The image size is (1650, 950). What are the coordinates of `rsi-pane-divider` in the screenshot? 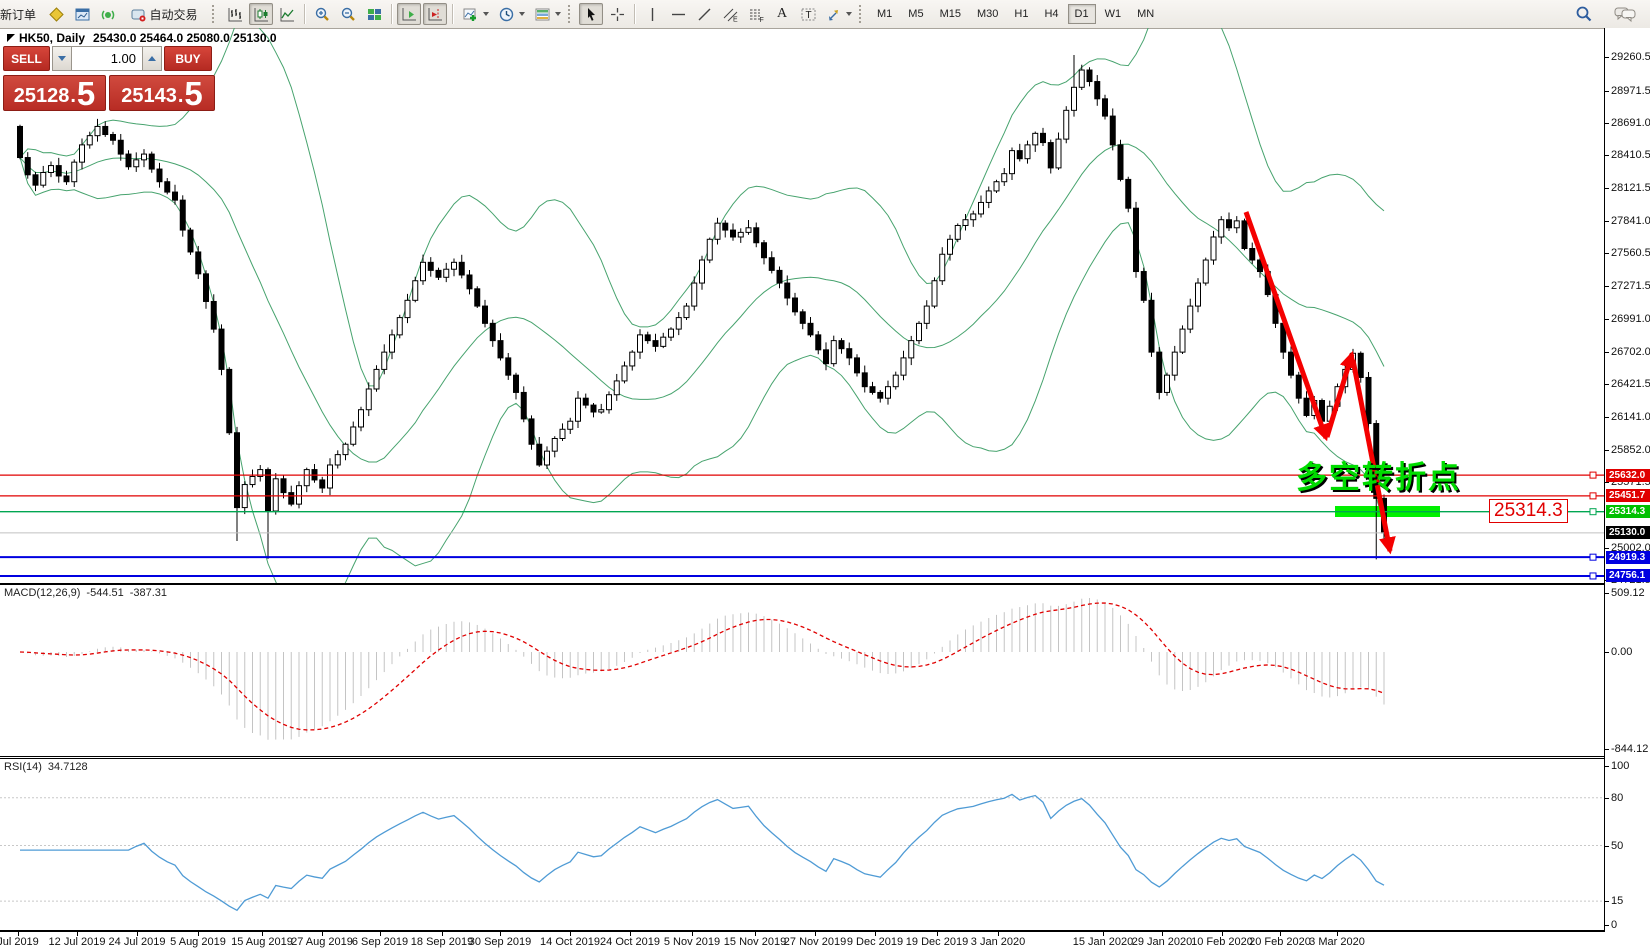 It's located at (825, 756).